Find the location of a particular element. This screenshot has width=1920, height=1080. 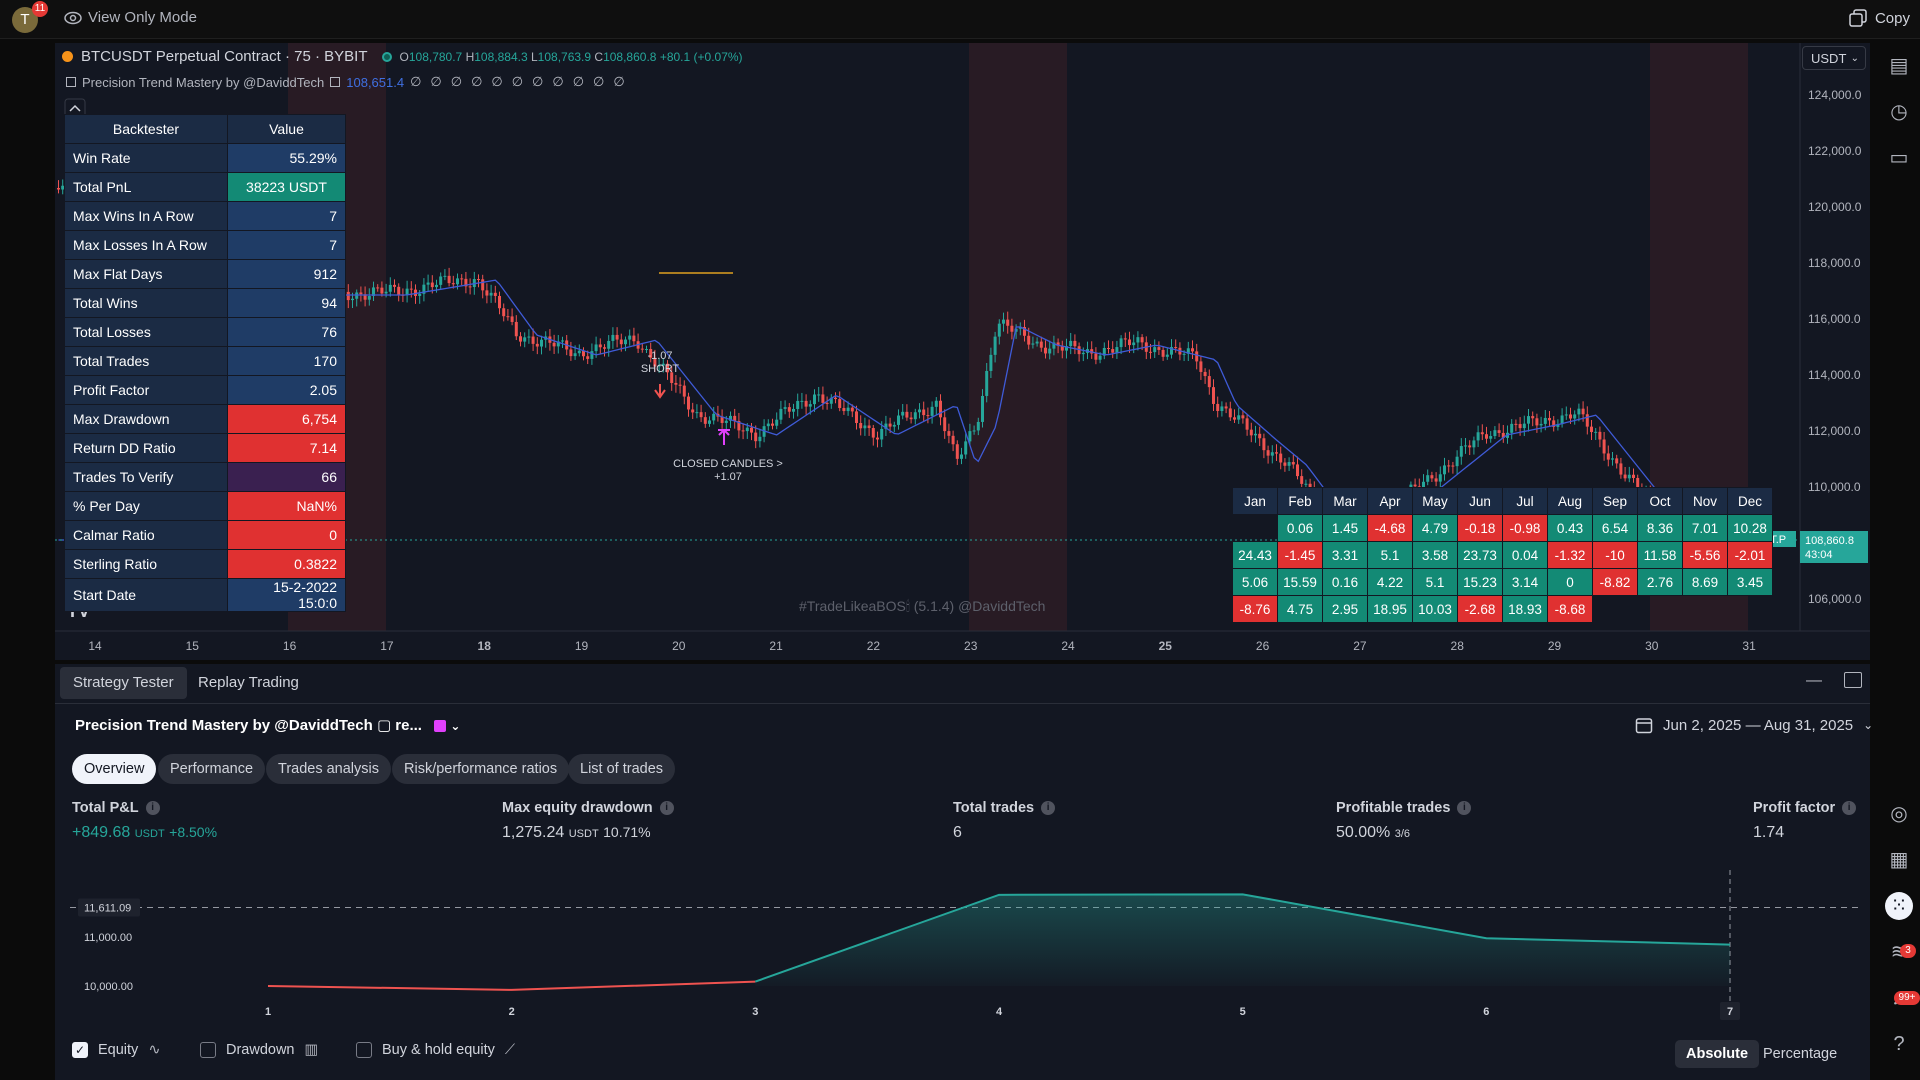

price-tick: 122,000.0 is located at coordinates (1835, 151).